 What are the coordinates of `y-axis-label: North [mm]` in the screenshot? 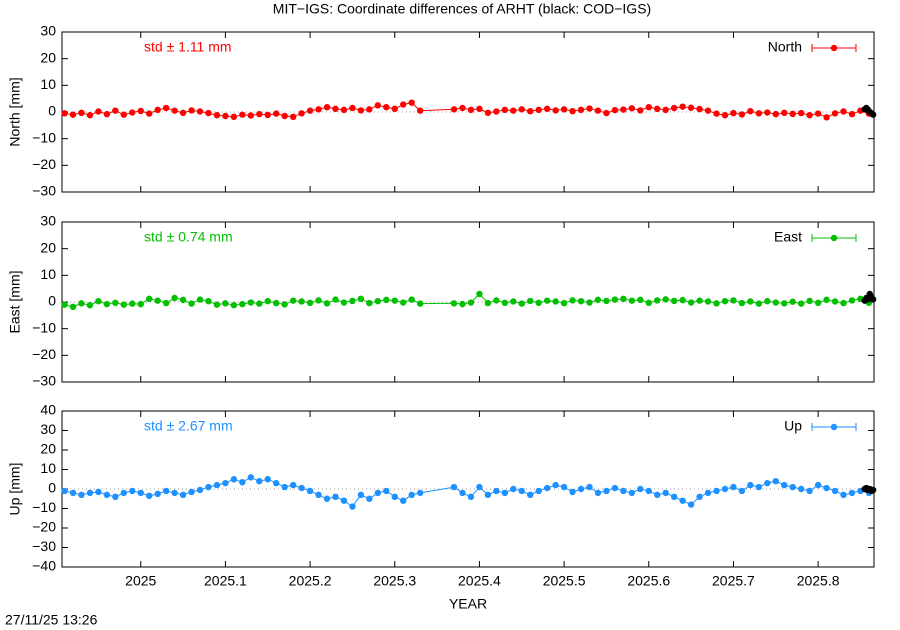 It's located at (15, 111).